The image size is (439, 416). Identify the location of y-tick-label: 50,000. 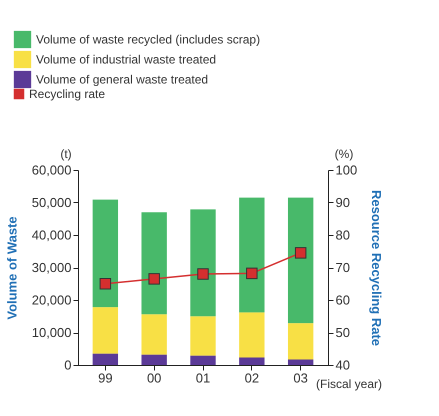
(52, 202).